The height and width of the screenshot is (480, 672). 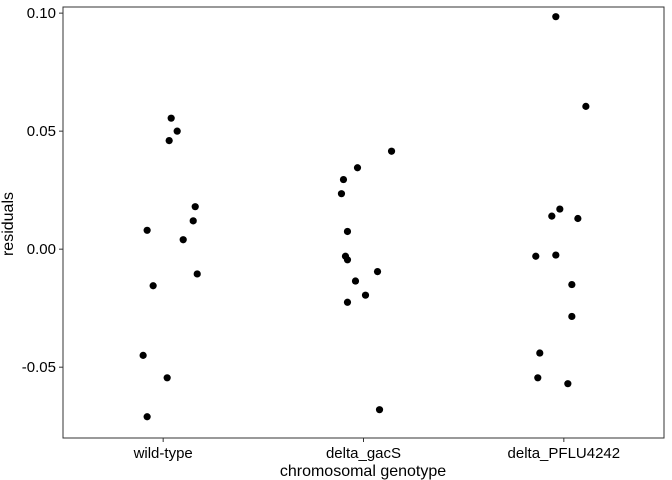 I want to click on x-tick-label: delta_gacS, so click(x=363, y=453).